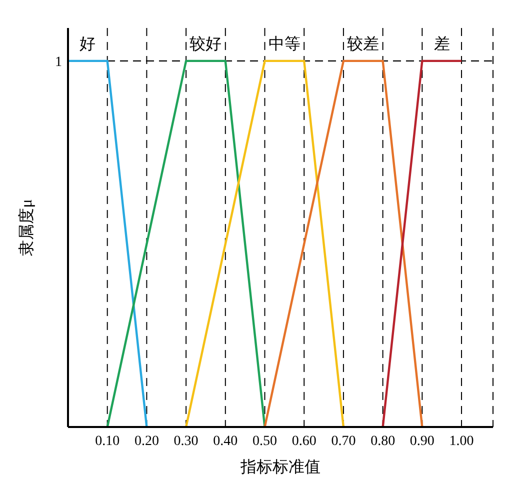 This screenshot has height=495, width=531. What do you see at coordinates (107, 441) in the screenshot?
I see `x-tick-label: 0.10` at bounding box center [107, 441].